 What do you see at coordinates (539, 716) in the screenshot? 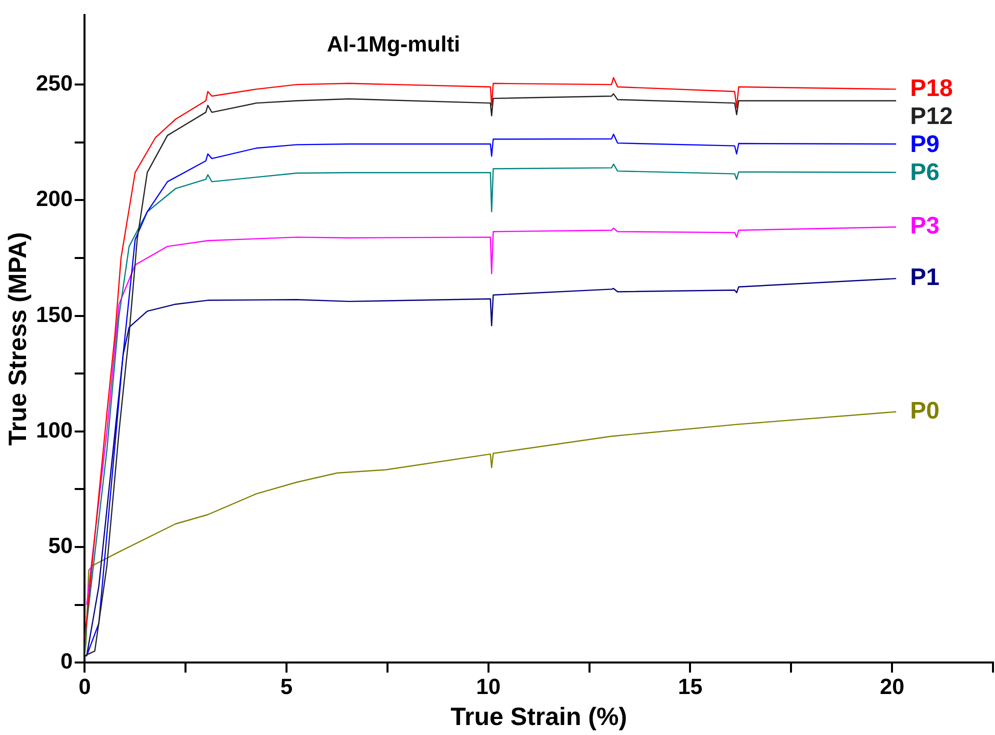
I see `x-axis-title: True Strain (%)` at bounding box center [539, 716].